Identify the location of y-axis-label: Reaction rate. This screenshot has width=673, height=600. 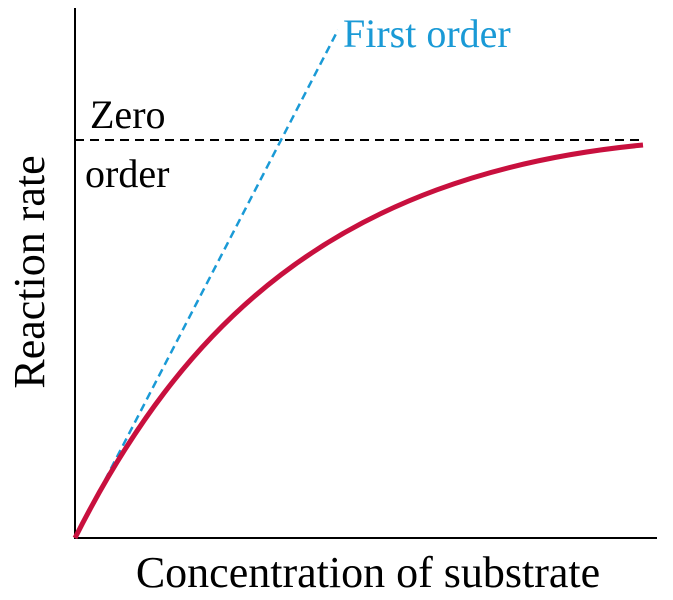
(29, 271).